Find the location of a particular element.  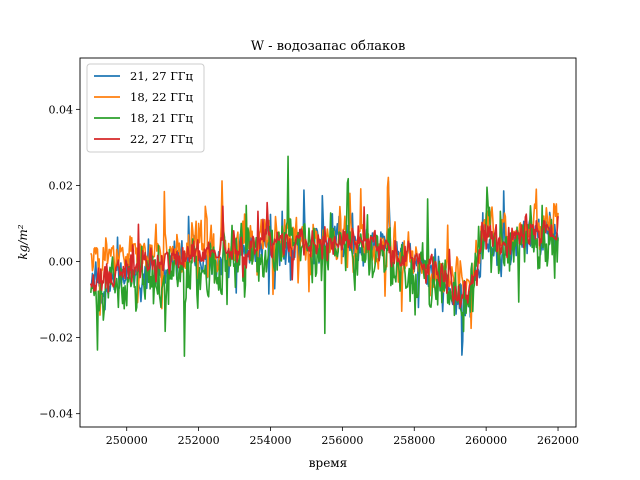

legend-label-2: 18, 22 ГГц is located at coordinates (161, 97).